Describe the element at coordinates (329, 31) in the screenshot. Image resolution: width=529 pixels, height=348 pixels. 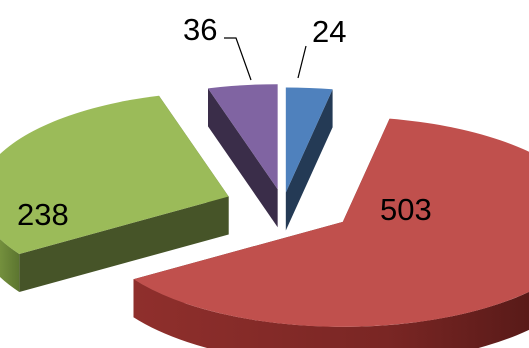
I see `data-label-24: 24` at that location.